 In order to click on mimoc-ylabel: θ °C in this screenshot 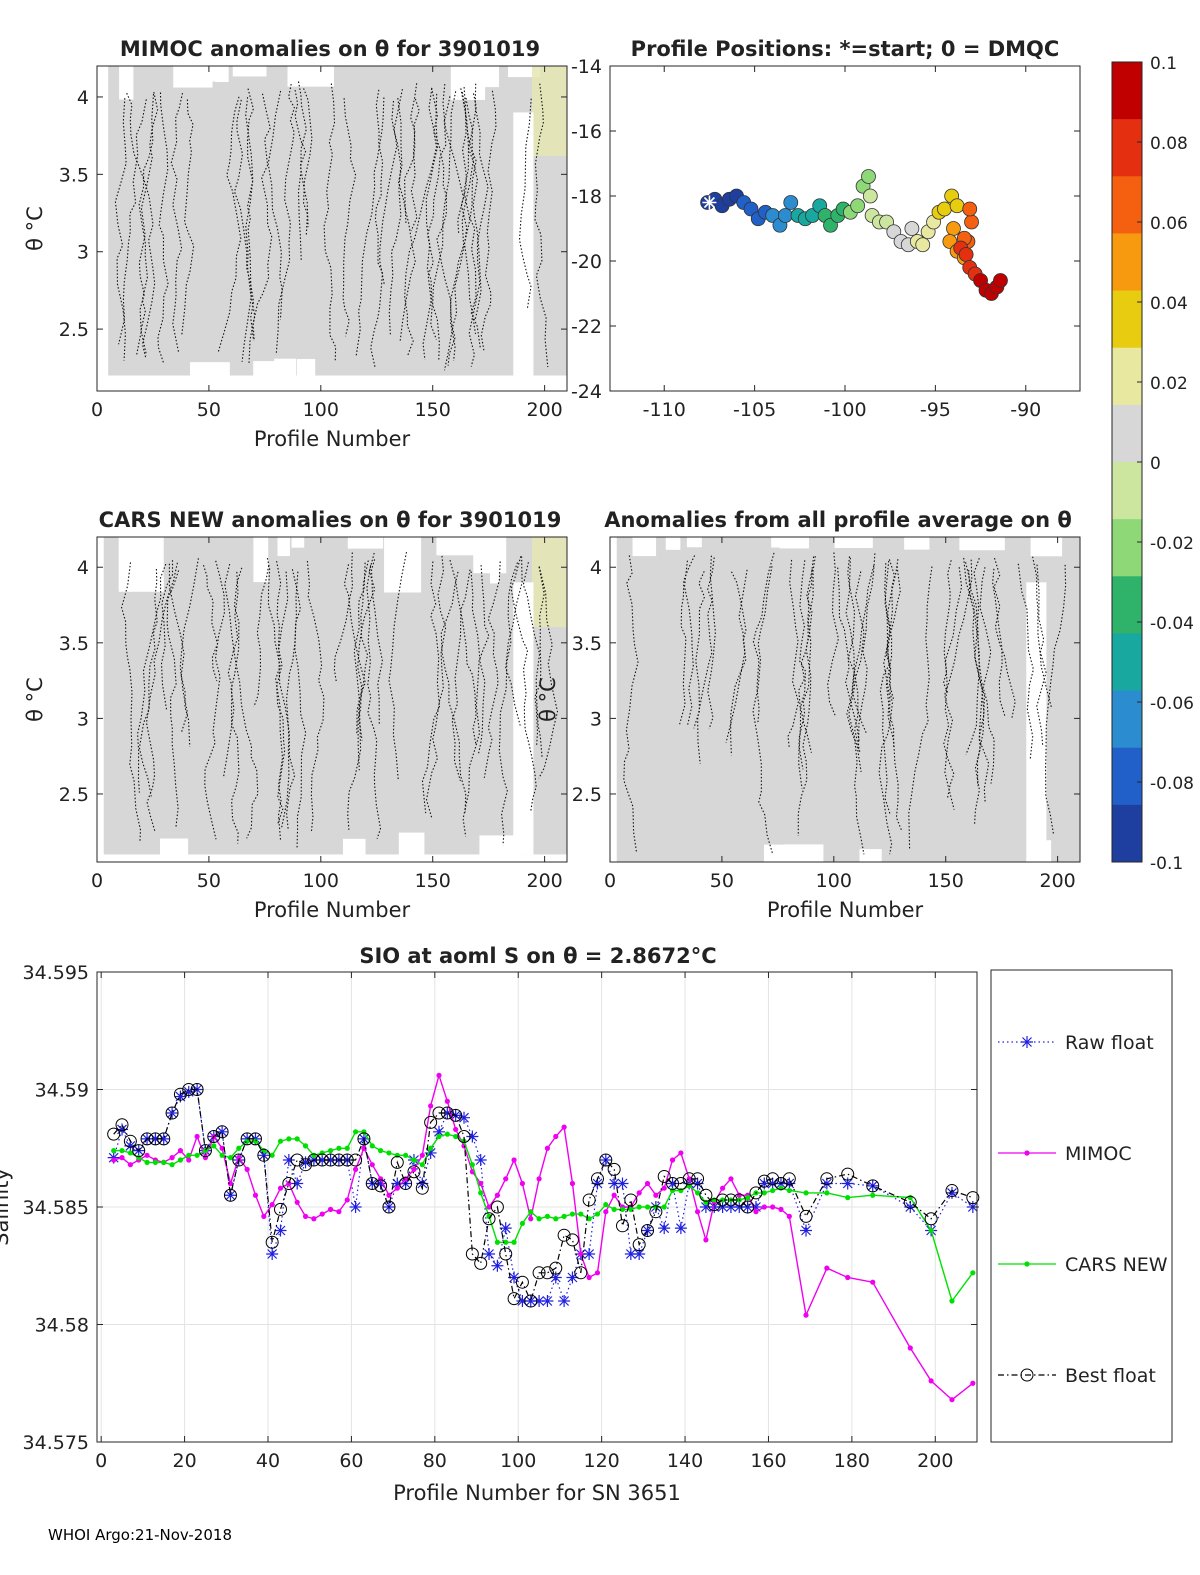, I will do `click(35, 228)`.